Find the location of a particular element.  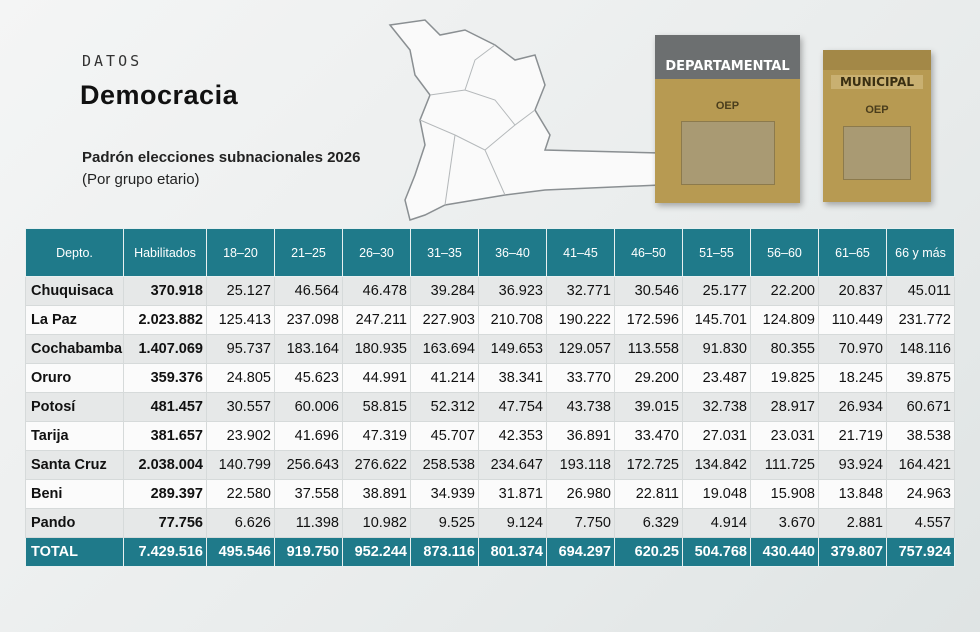

cell: 148.116 is located at coordinates (920, 349).